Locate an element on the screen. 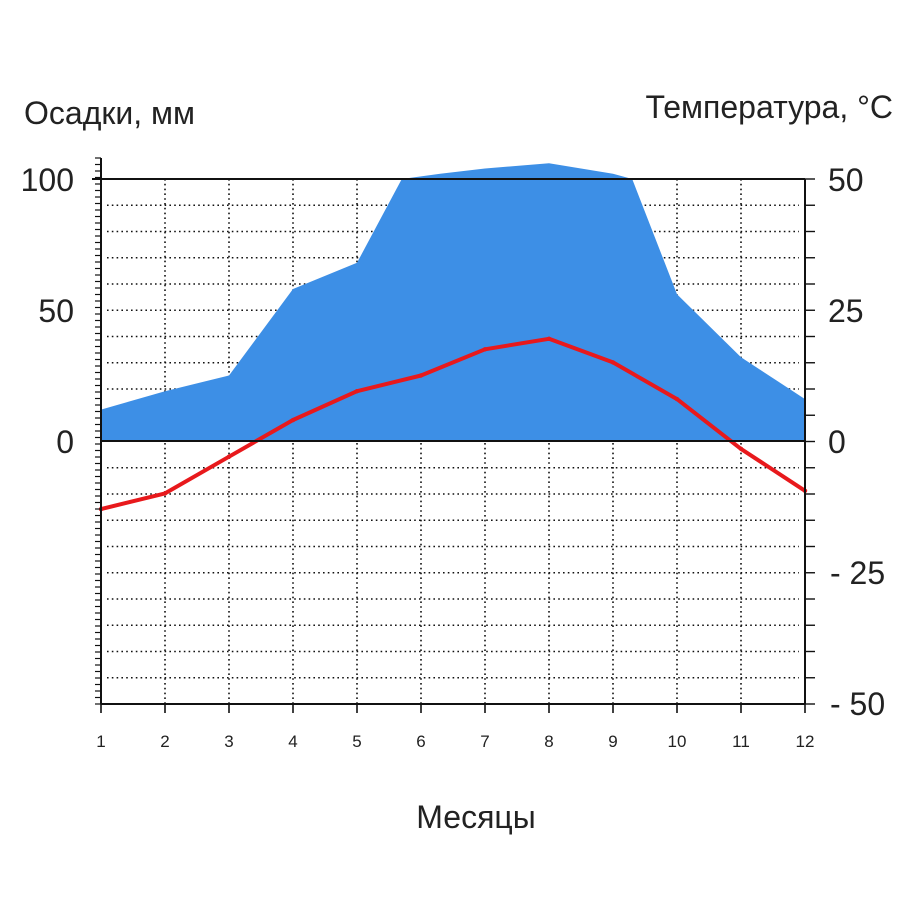 The width and height of the screenshot is (910, 898). x-tick-label: 2 is located at coordinates (164, 741).